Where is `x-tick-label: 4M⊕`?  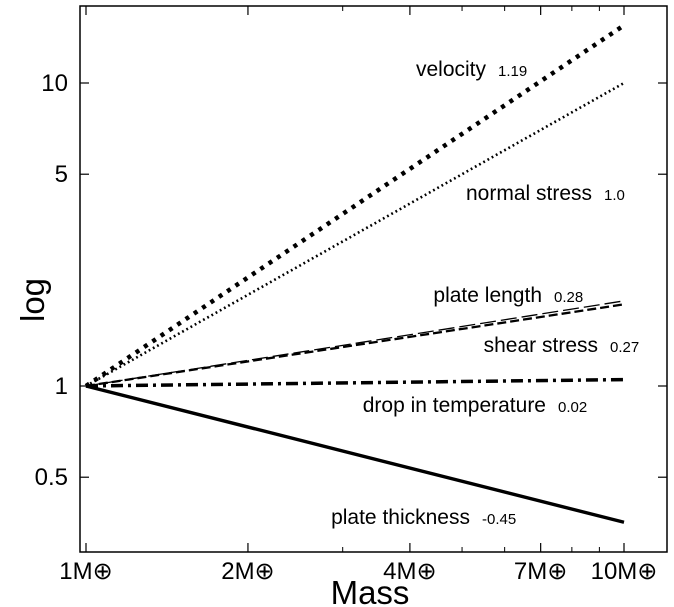
x-tick-label: 4M⊕ is located at coordinates (409, 571).